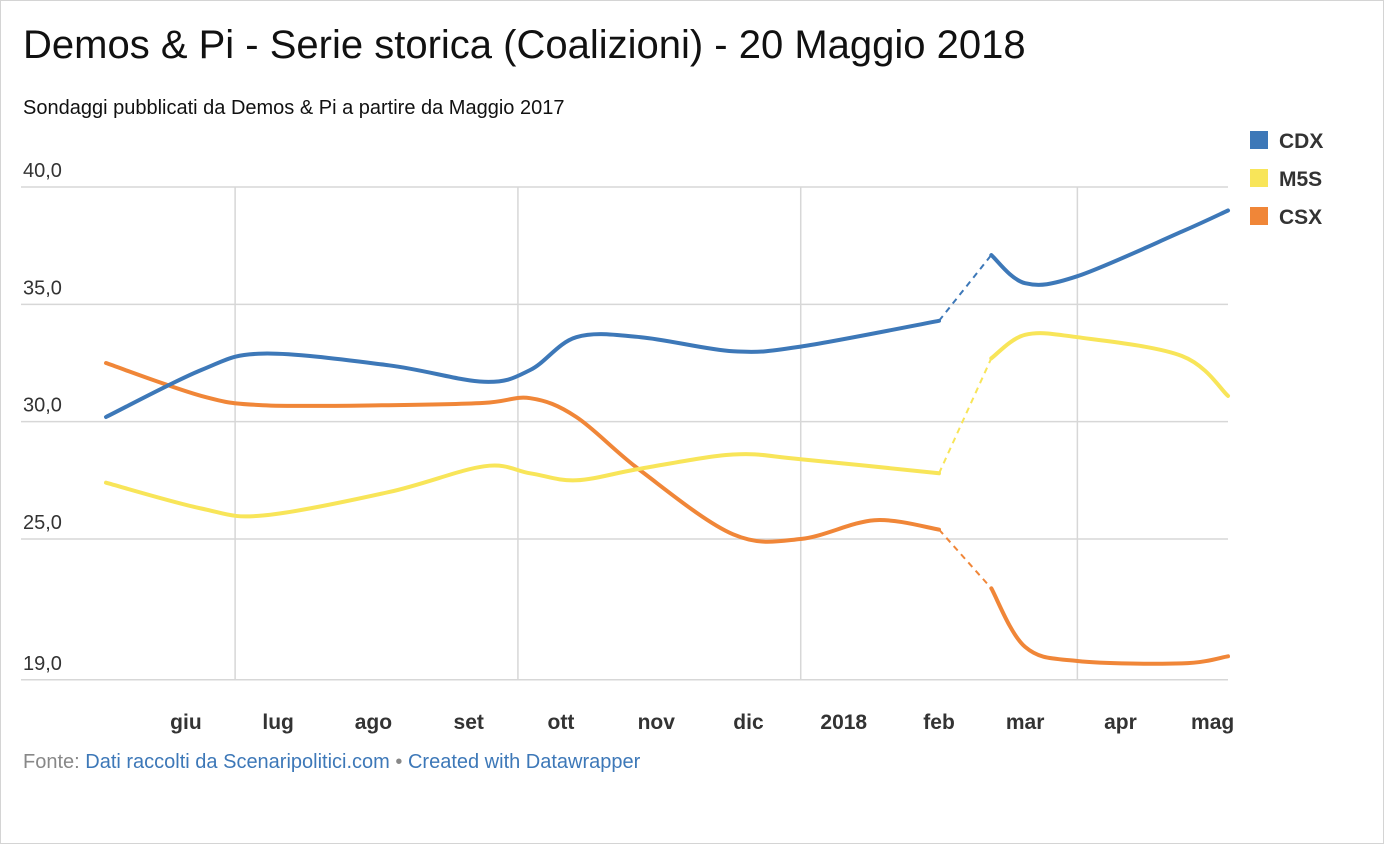 Image resolution: width=1384 pixels, height=844 pixels. I want to click on x-axis: giu lug ago set ott nov dic 2018 feb mar apr mag, so click(702, 722).